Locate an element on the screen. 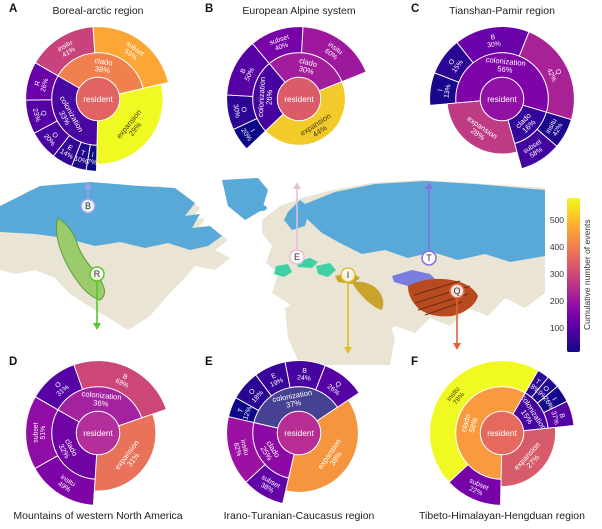  segment-label: Q23% is located at coordinates (39, 114).